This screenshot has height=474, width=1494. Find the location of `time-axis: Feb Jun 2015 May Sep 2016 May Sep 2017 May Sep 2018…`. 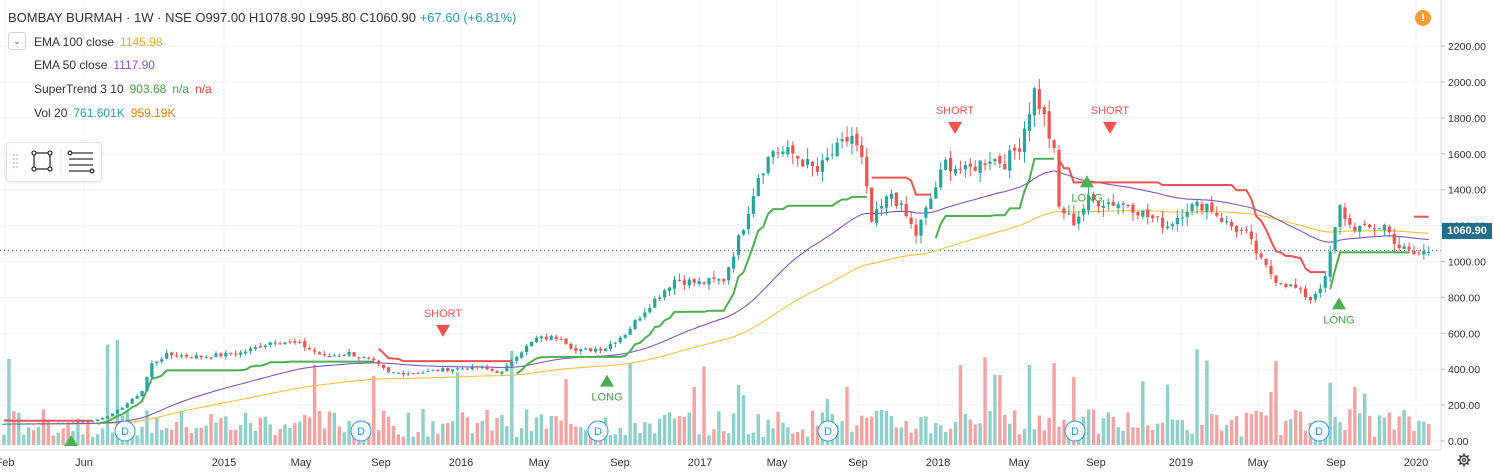

time-axis: Feb Jun 2015 May Sep 2016 May Sep 2017 May Sep 2018… is located at coordinates (720, 459).